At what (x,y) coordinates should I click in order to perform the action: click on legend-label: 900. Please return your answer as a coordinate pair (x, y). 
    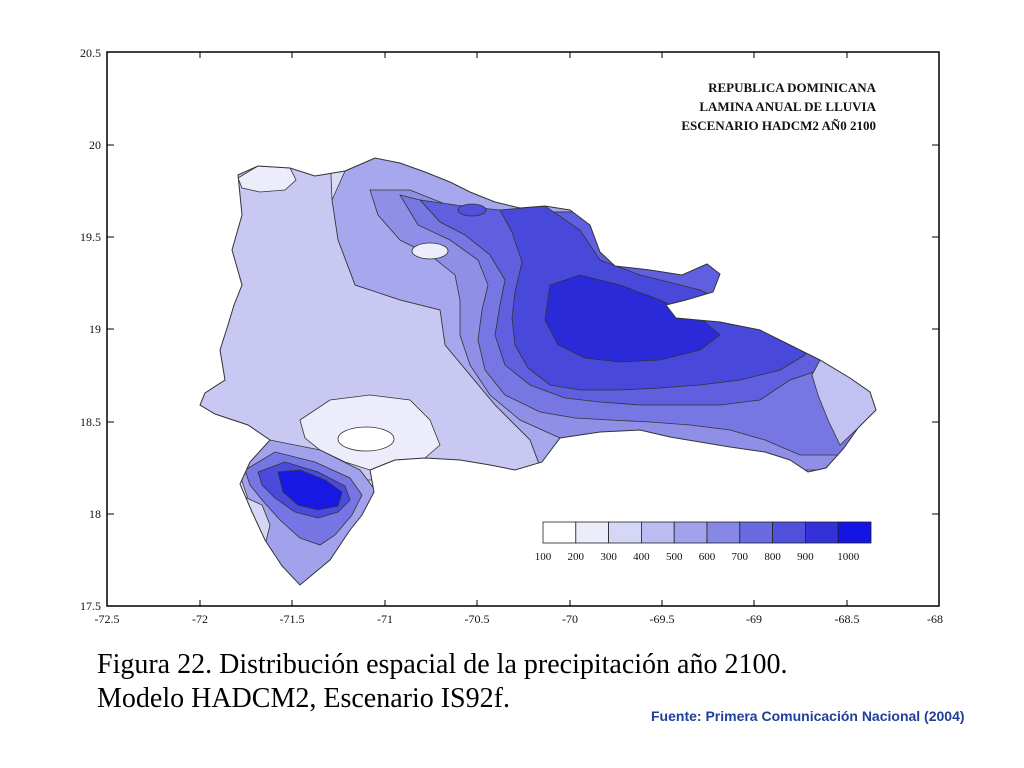
    Looking at the image, I should click on (805, 557).